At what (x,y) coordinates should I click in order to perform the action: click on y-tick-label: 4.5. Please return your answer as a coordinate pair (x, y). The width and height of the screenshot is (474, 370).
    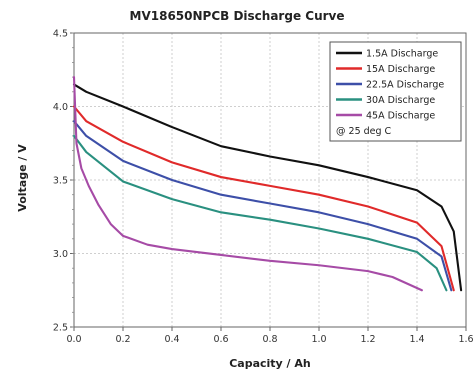
    Looking at the image, I should click on (60, 34).